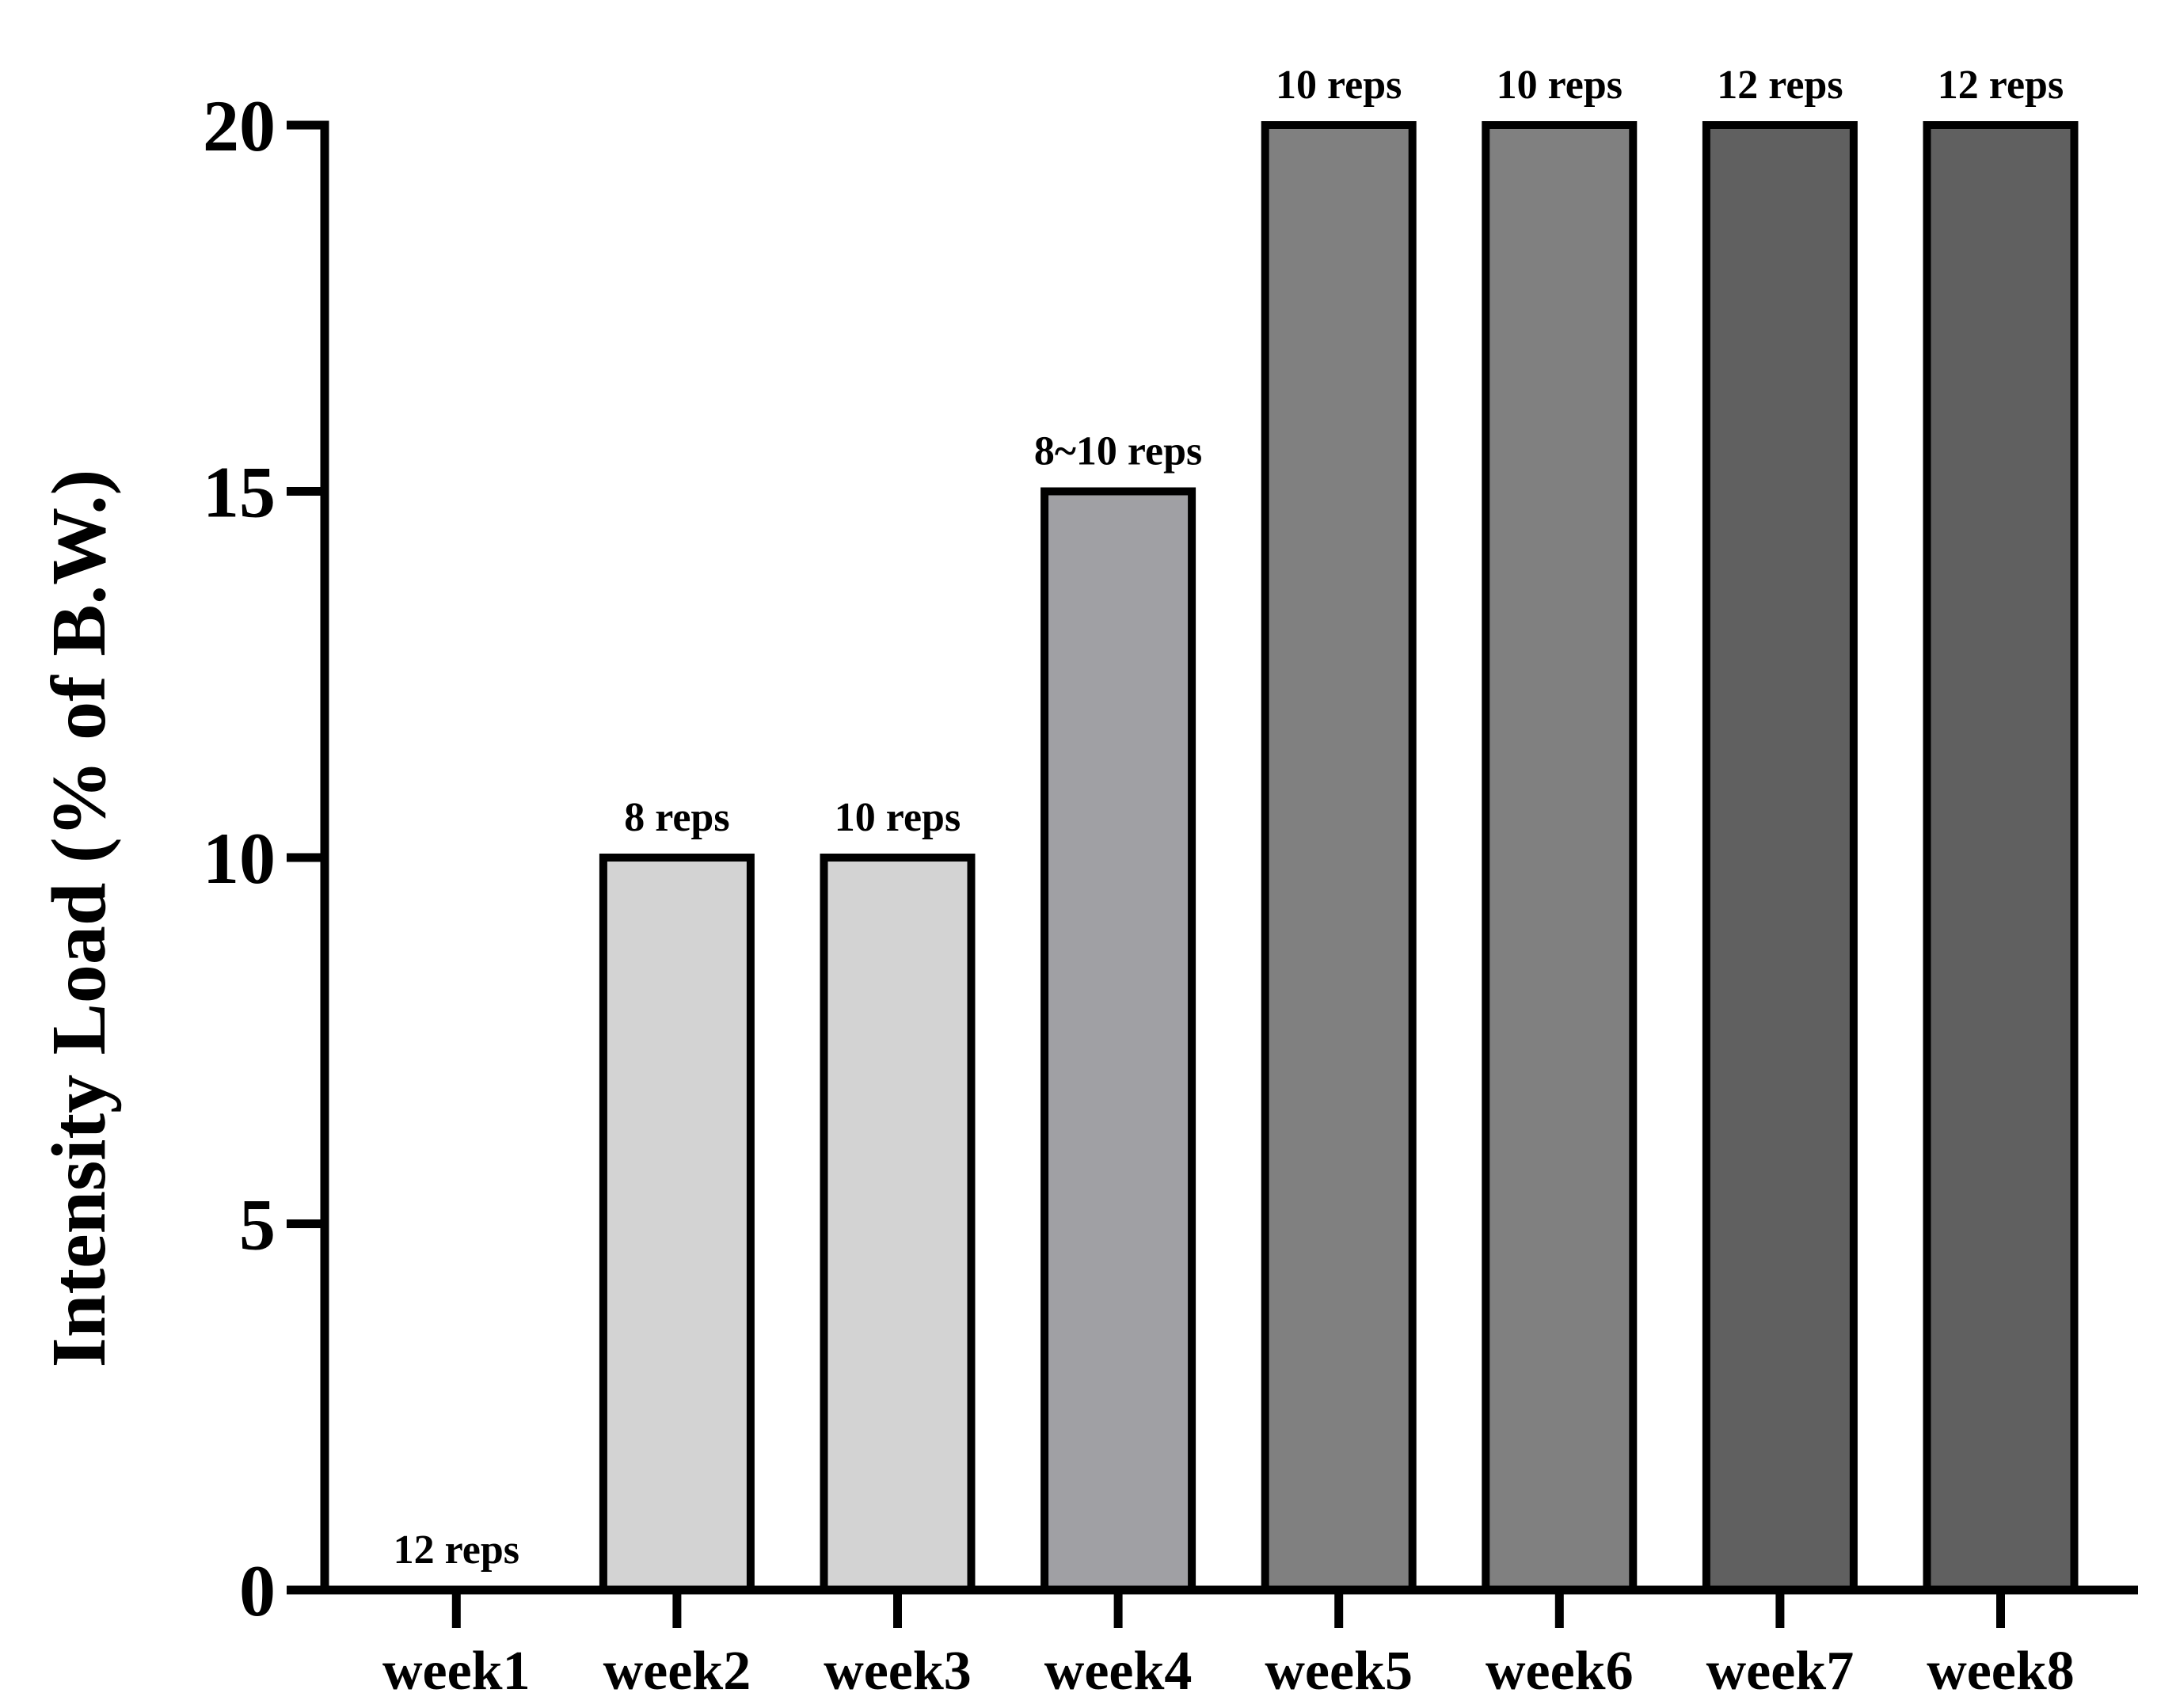  Describe the element at coordinates (1560, 1671) in the screenshot. I see `x-tick-label-week6: week6` at that location.